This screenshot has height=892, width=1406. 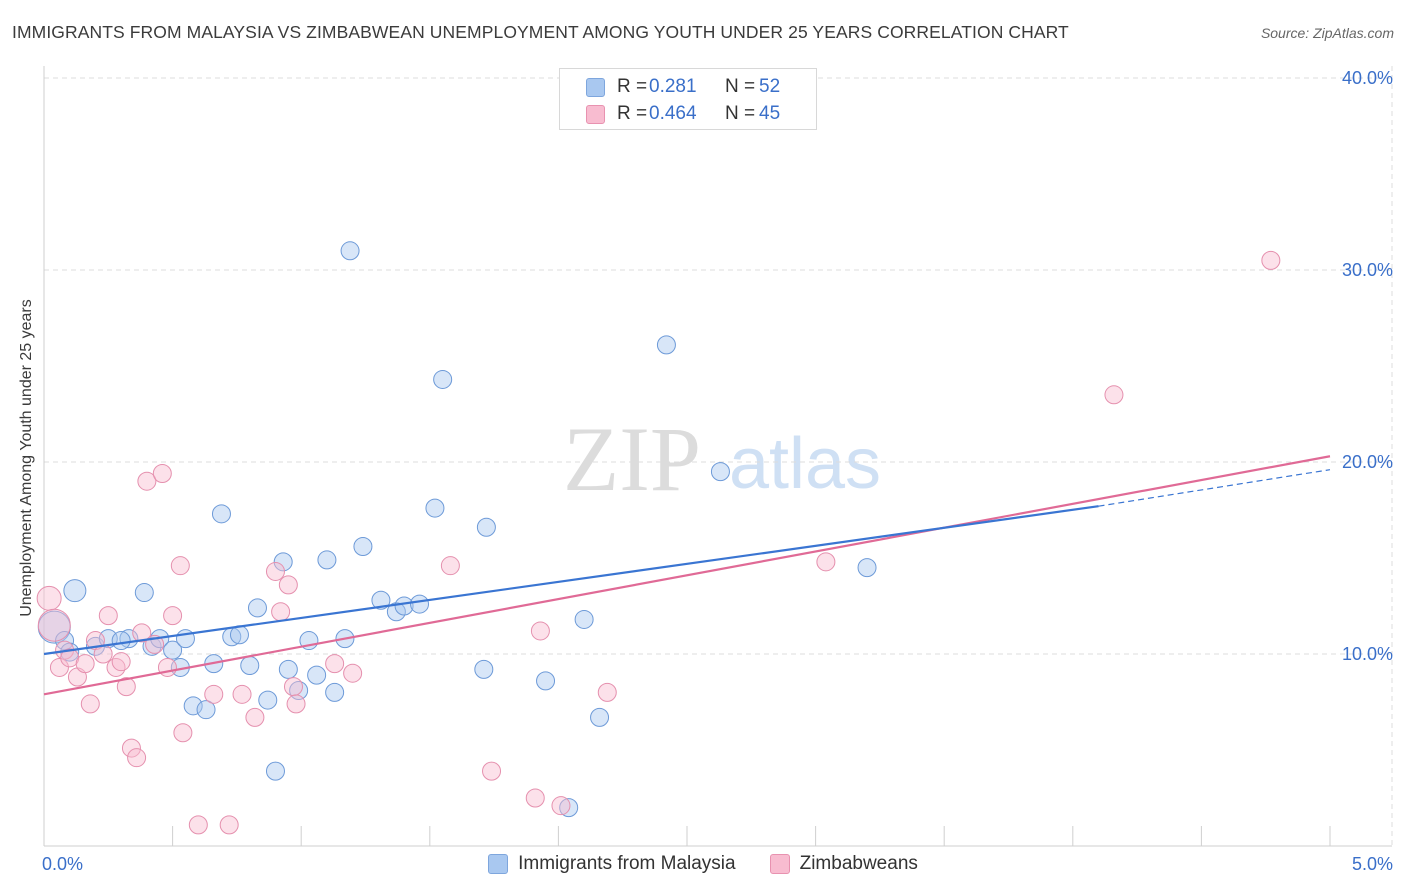 I want to click on trend-line-malaysia-extension, so click(x=1214, y=488).